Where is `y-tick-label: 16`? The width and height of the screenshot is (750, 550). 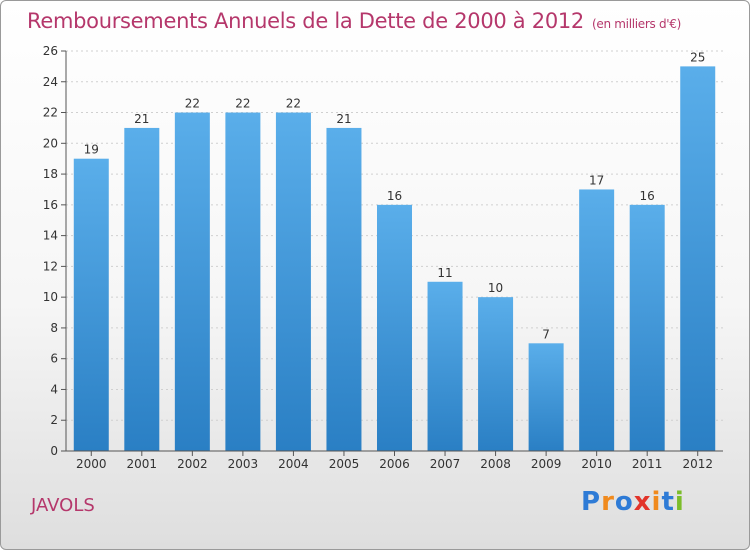 y-tick-label: 16 is located at coordinates (50, 205).